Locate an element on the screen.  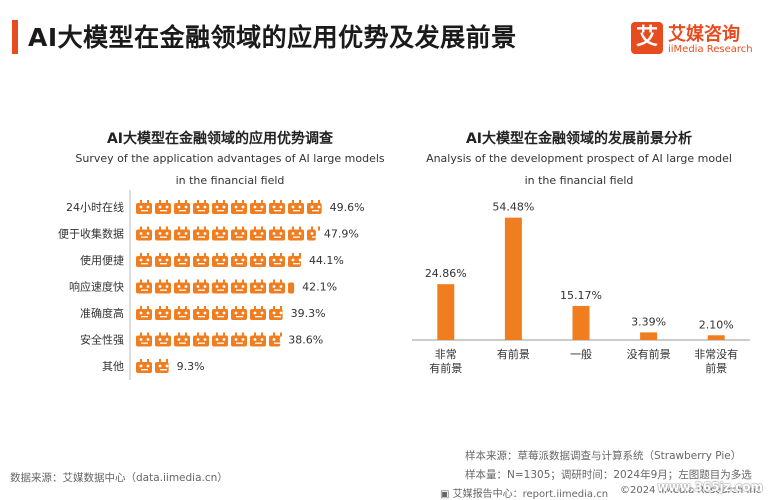
copyright-note: ©2024 iiMedia Research Inc is located at coordinates (691, 490).